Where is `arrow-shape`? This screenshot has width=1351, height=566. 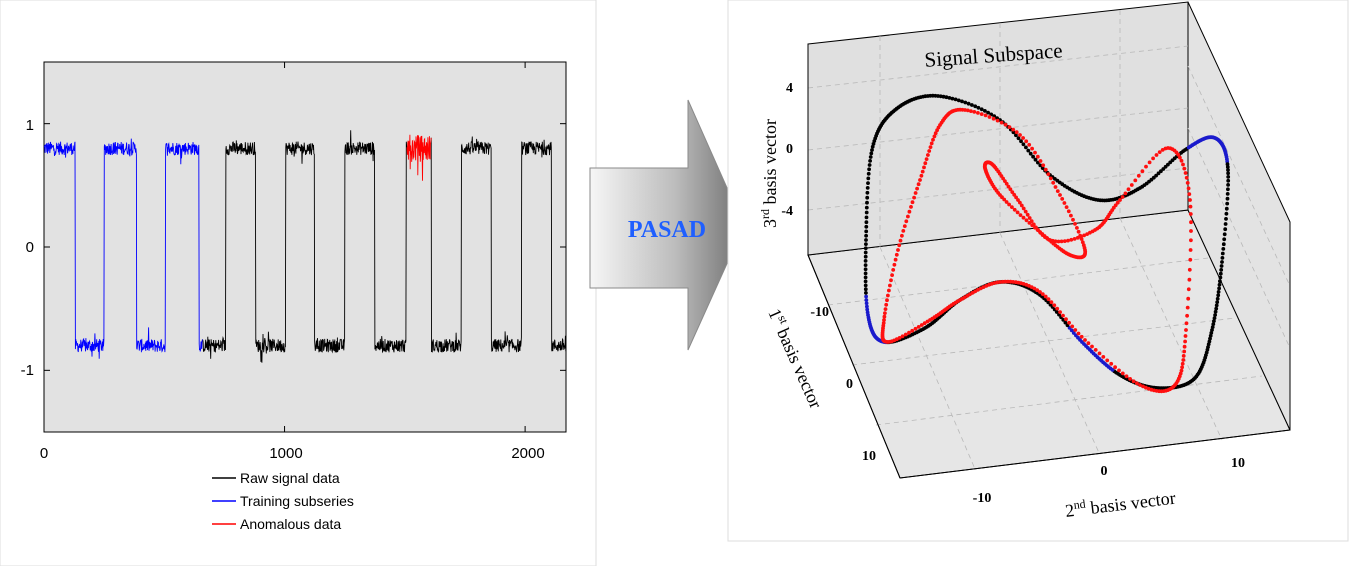 arrow-shape is located at coordinates (667, 225).